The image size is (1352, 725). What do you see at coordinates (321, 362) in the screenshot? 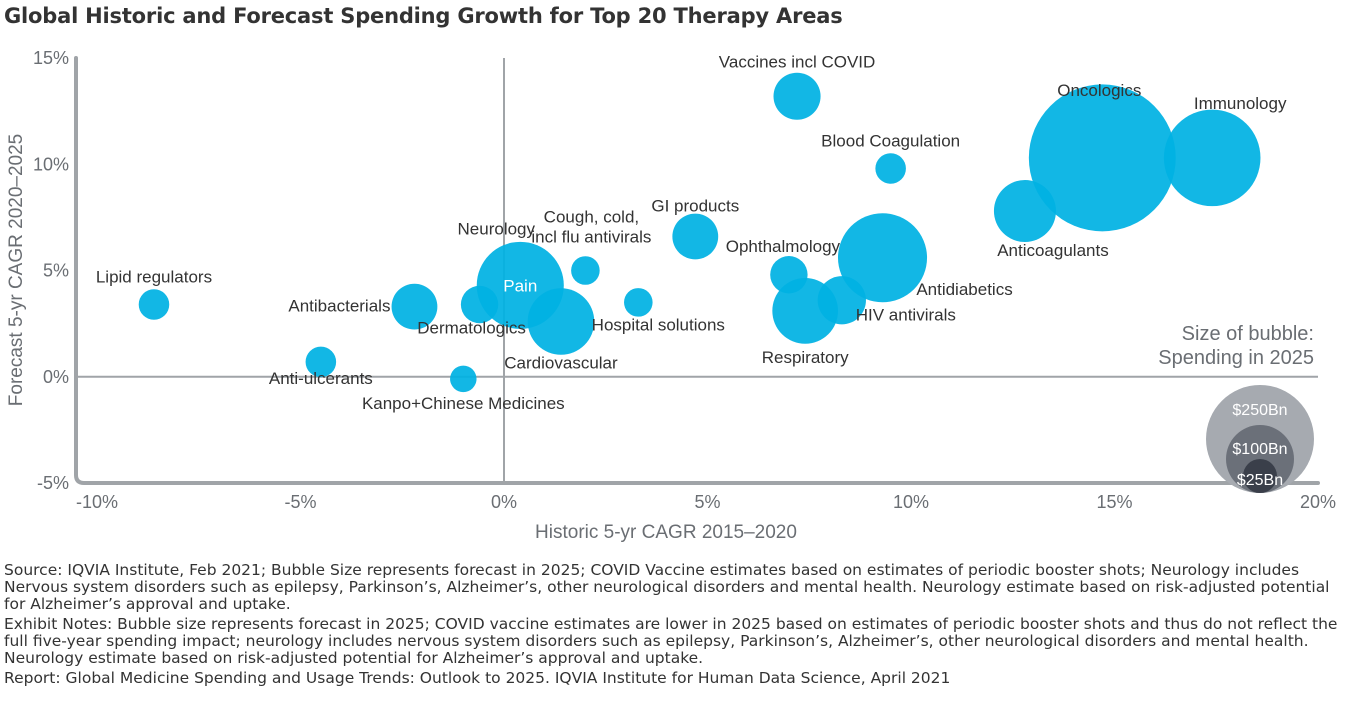
I see `bubble-anti-ulcerants` at bounding box center [321, 362].